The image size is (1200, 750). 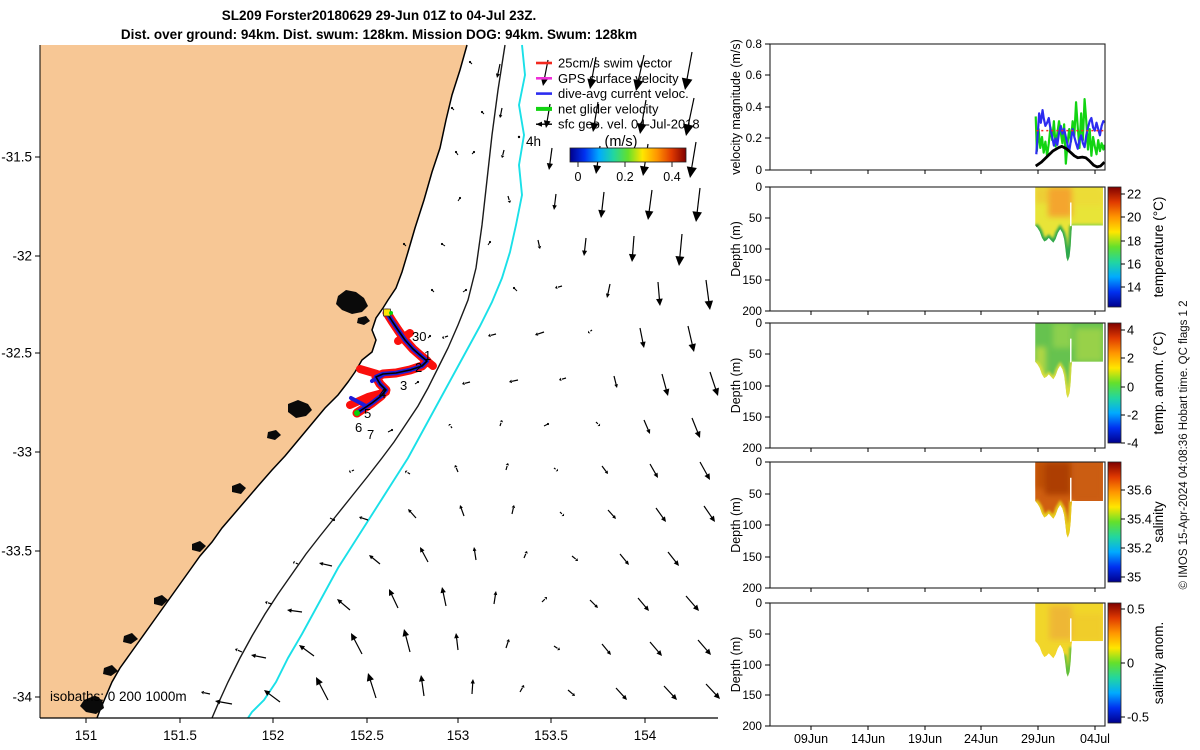 I want to click on dive-number-label: 6, so click(x=358, y=427).